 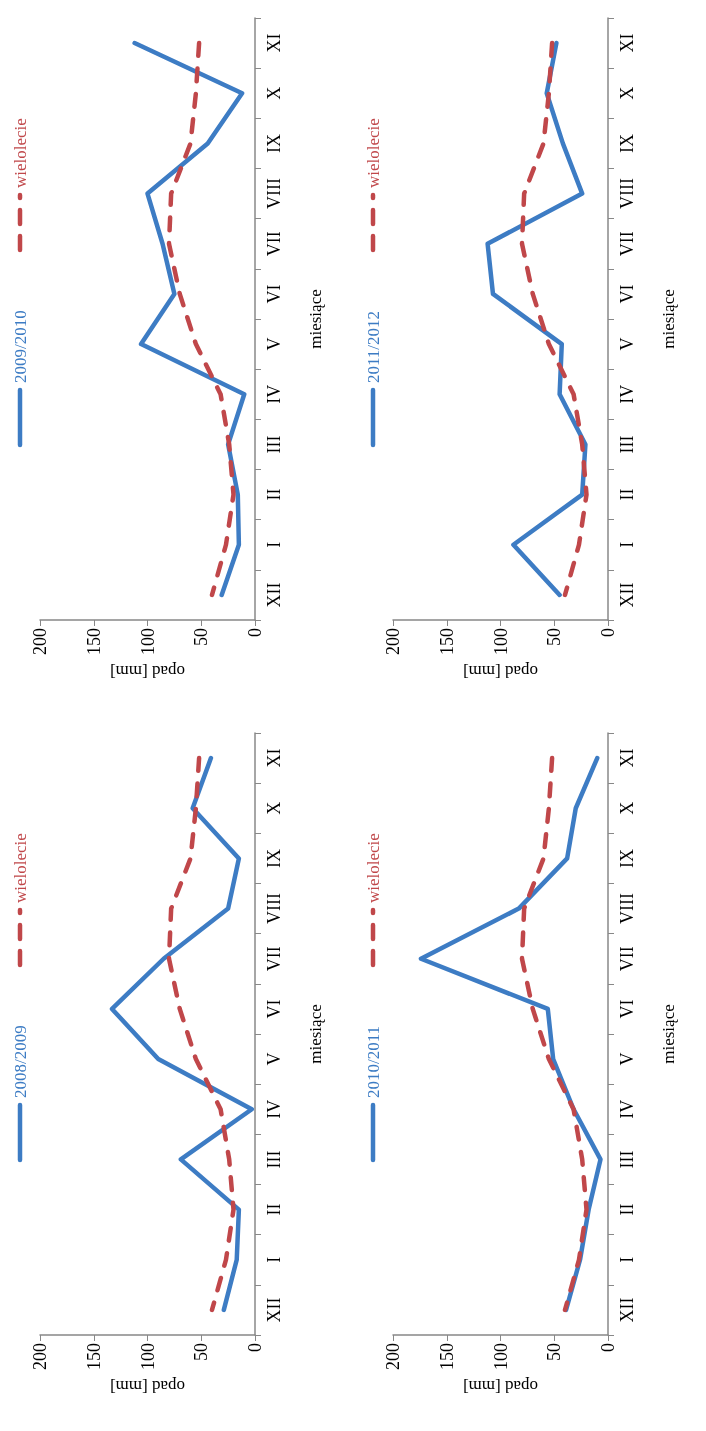 What do you see at coordinates (20, 1061) in the screenshot?
I see `text: 2008/2009` at bounding box center [20, 1061].